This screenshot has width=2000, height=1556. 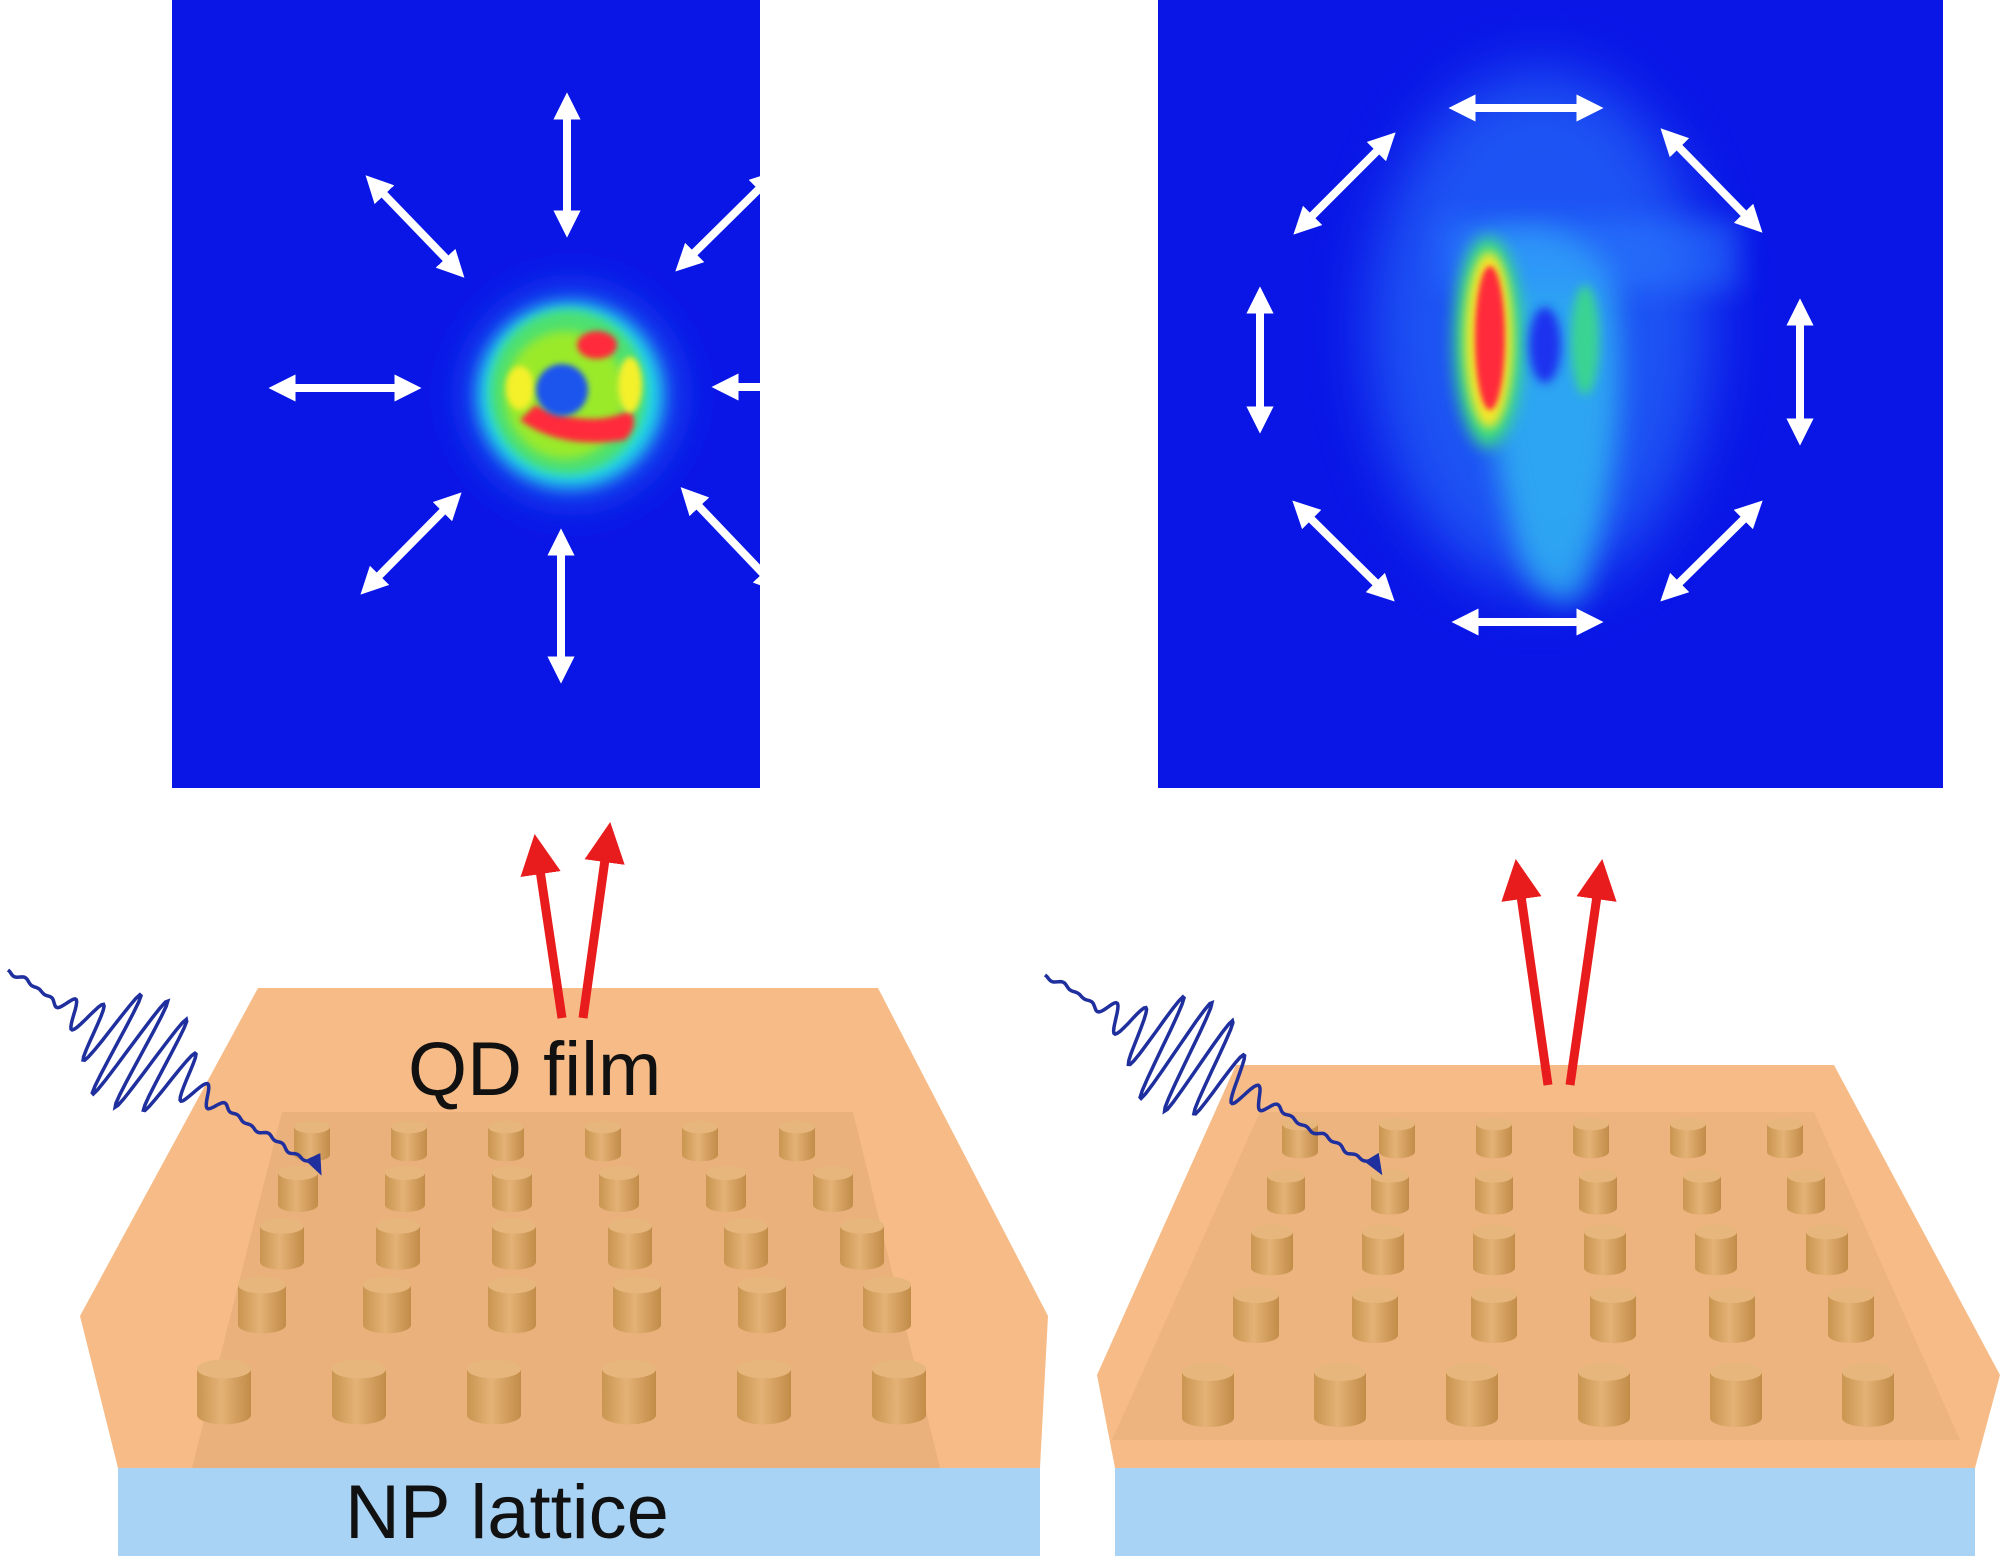 I want to click on right-device, so click(x=1548, y=1310).